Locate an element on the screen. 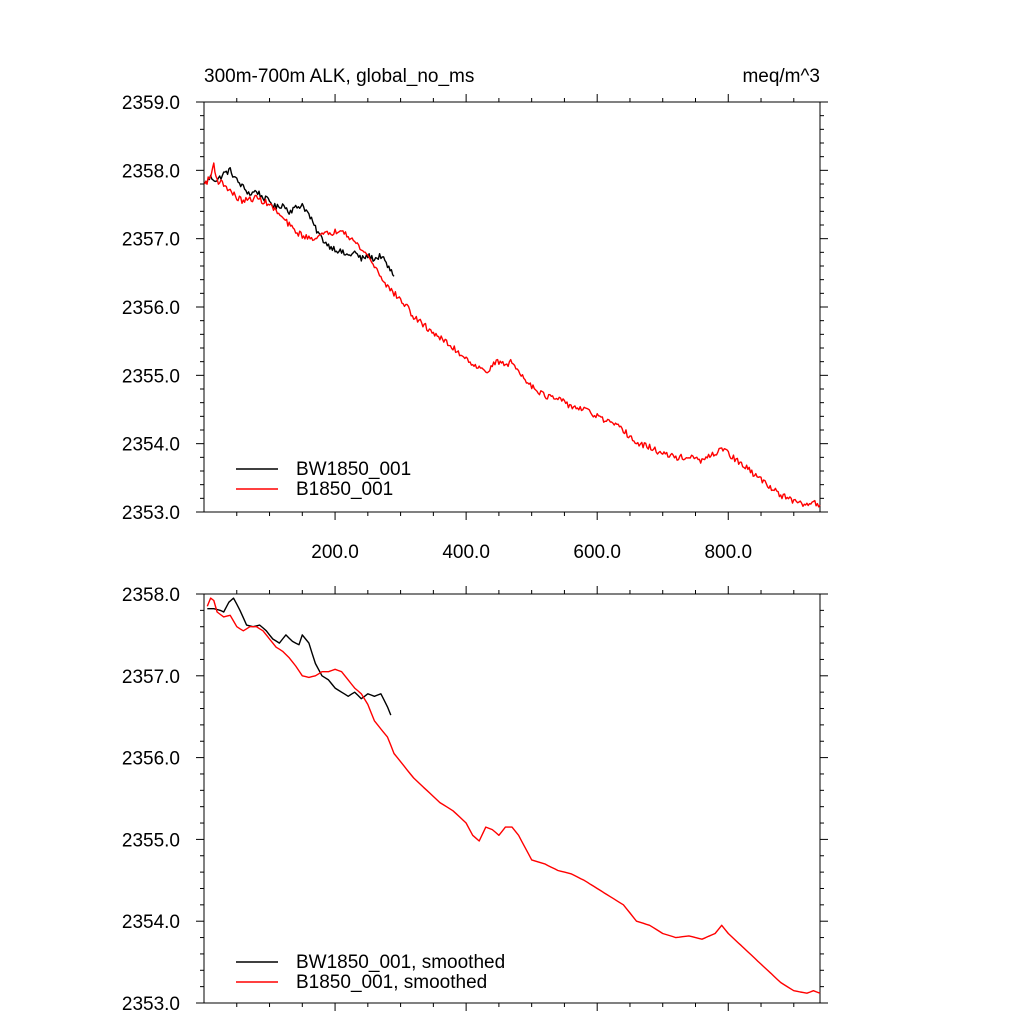 The image size is (1024, 1024). y-tick-label: 2359.0 is located at coordinates (151, 103).